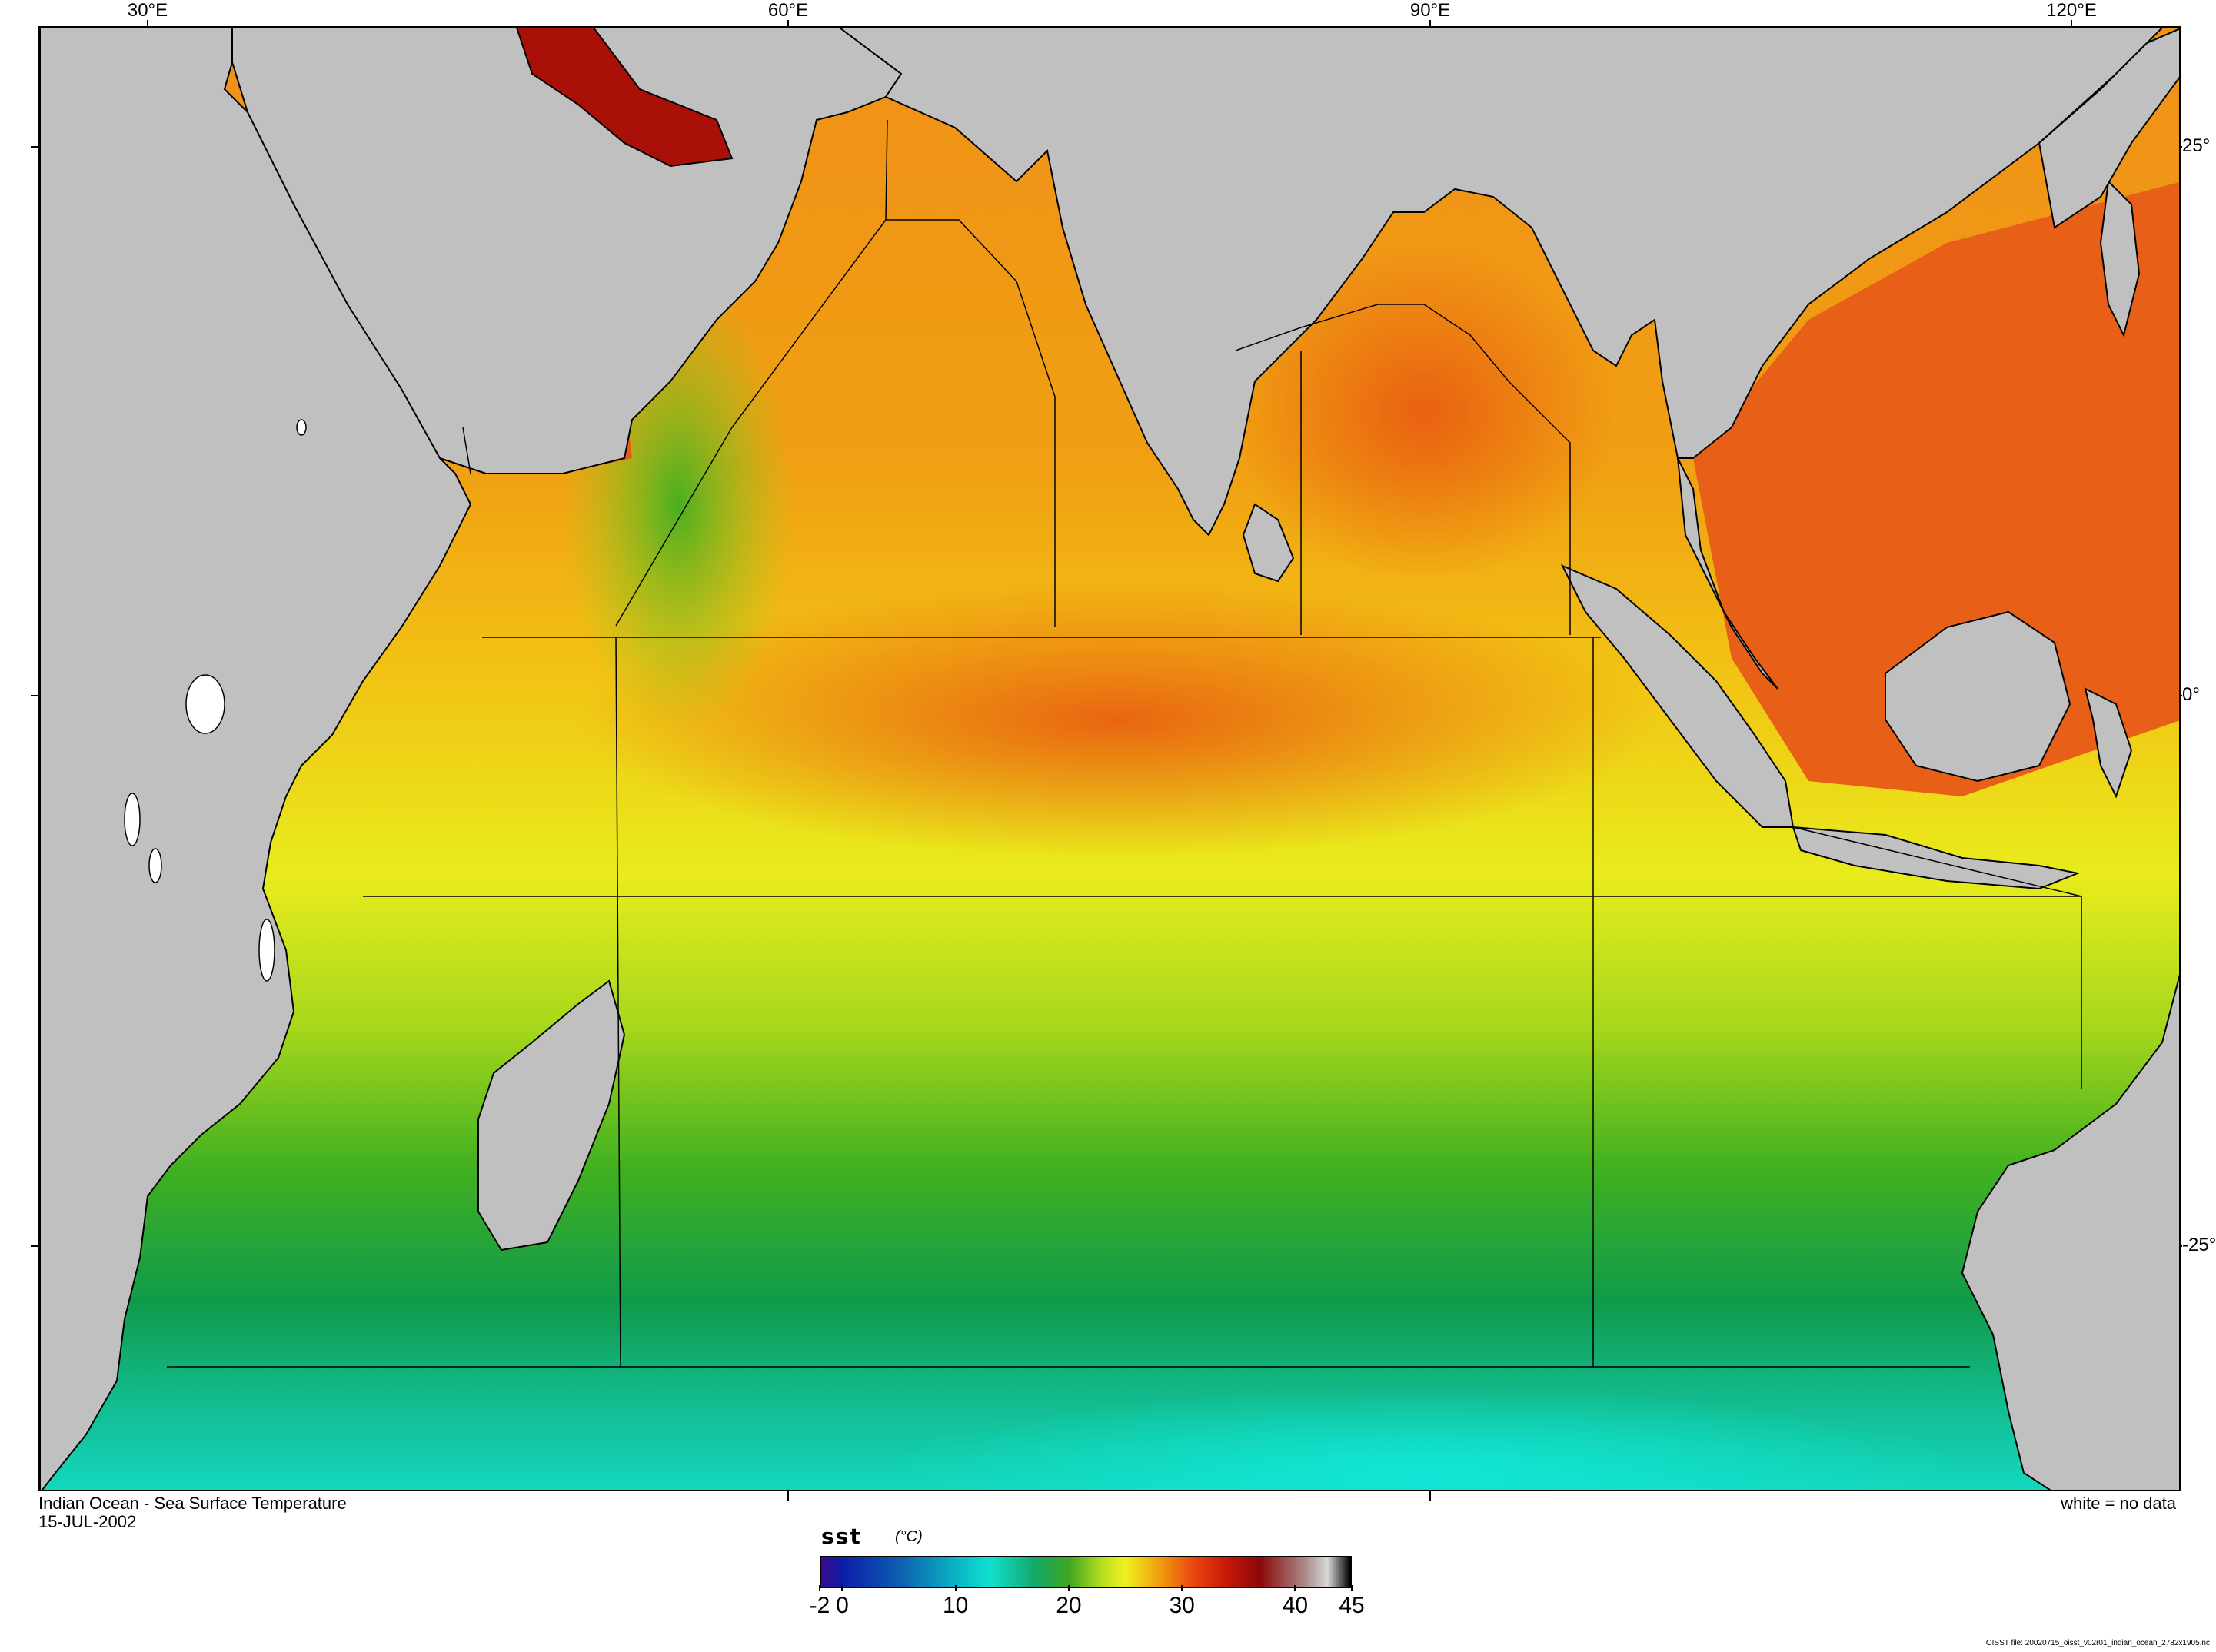 This screenshot has width=2216, height=1652. What do you see at coordinates (2120, 258) in the screenshot?
I see `land-philippines` at bounding box center [2120, 258].